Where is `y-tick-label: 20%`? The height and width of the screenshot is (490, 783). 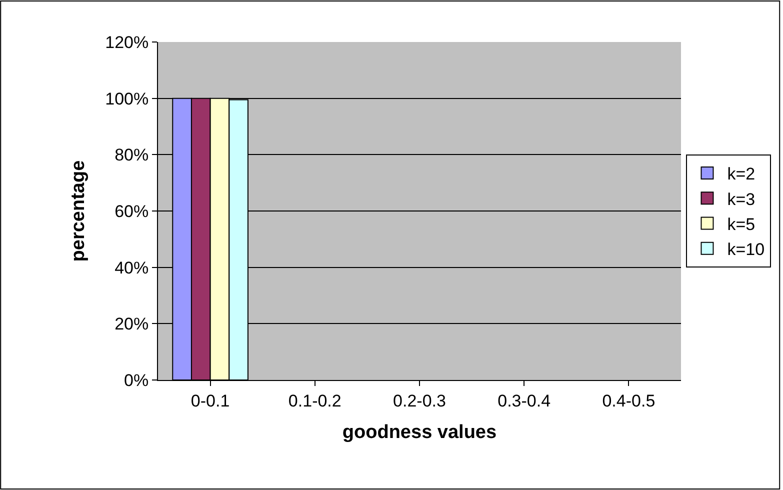
y-tick-label: 20% is located at coordinates (131, 324).